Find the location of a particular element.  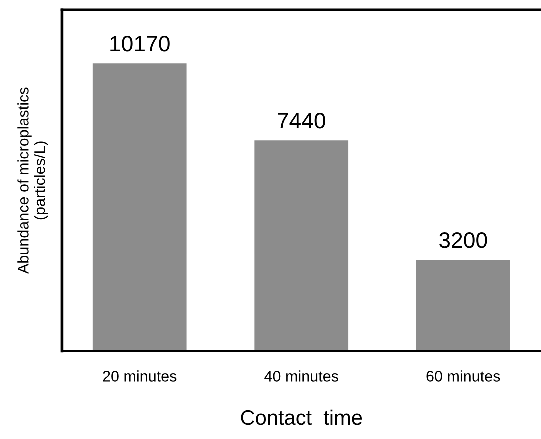

y-axis-title: Abundance of microplastics (particles/L) is located at coordinates (33, 181).